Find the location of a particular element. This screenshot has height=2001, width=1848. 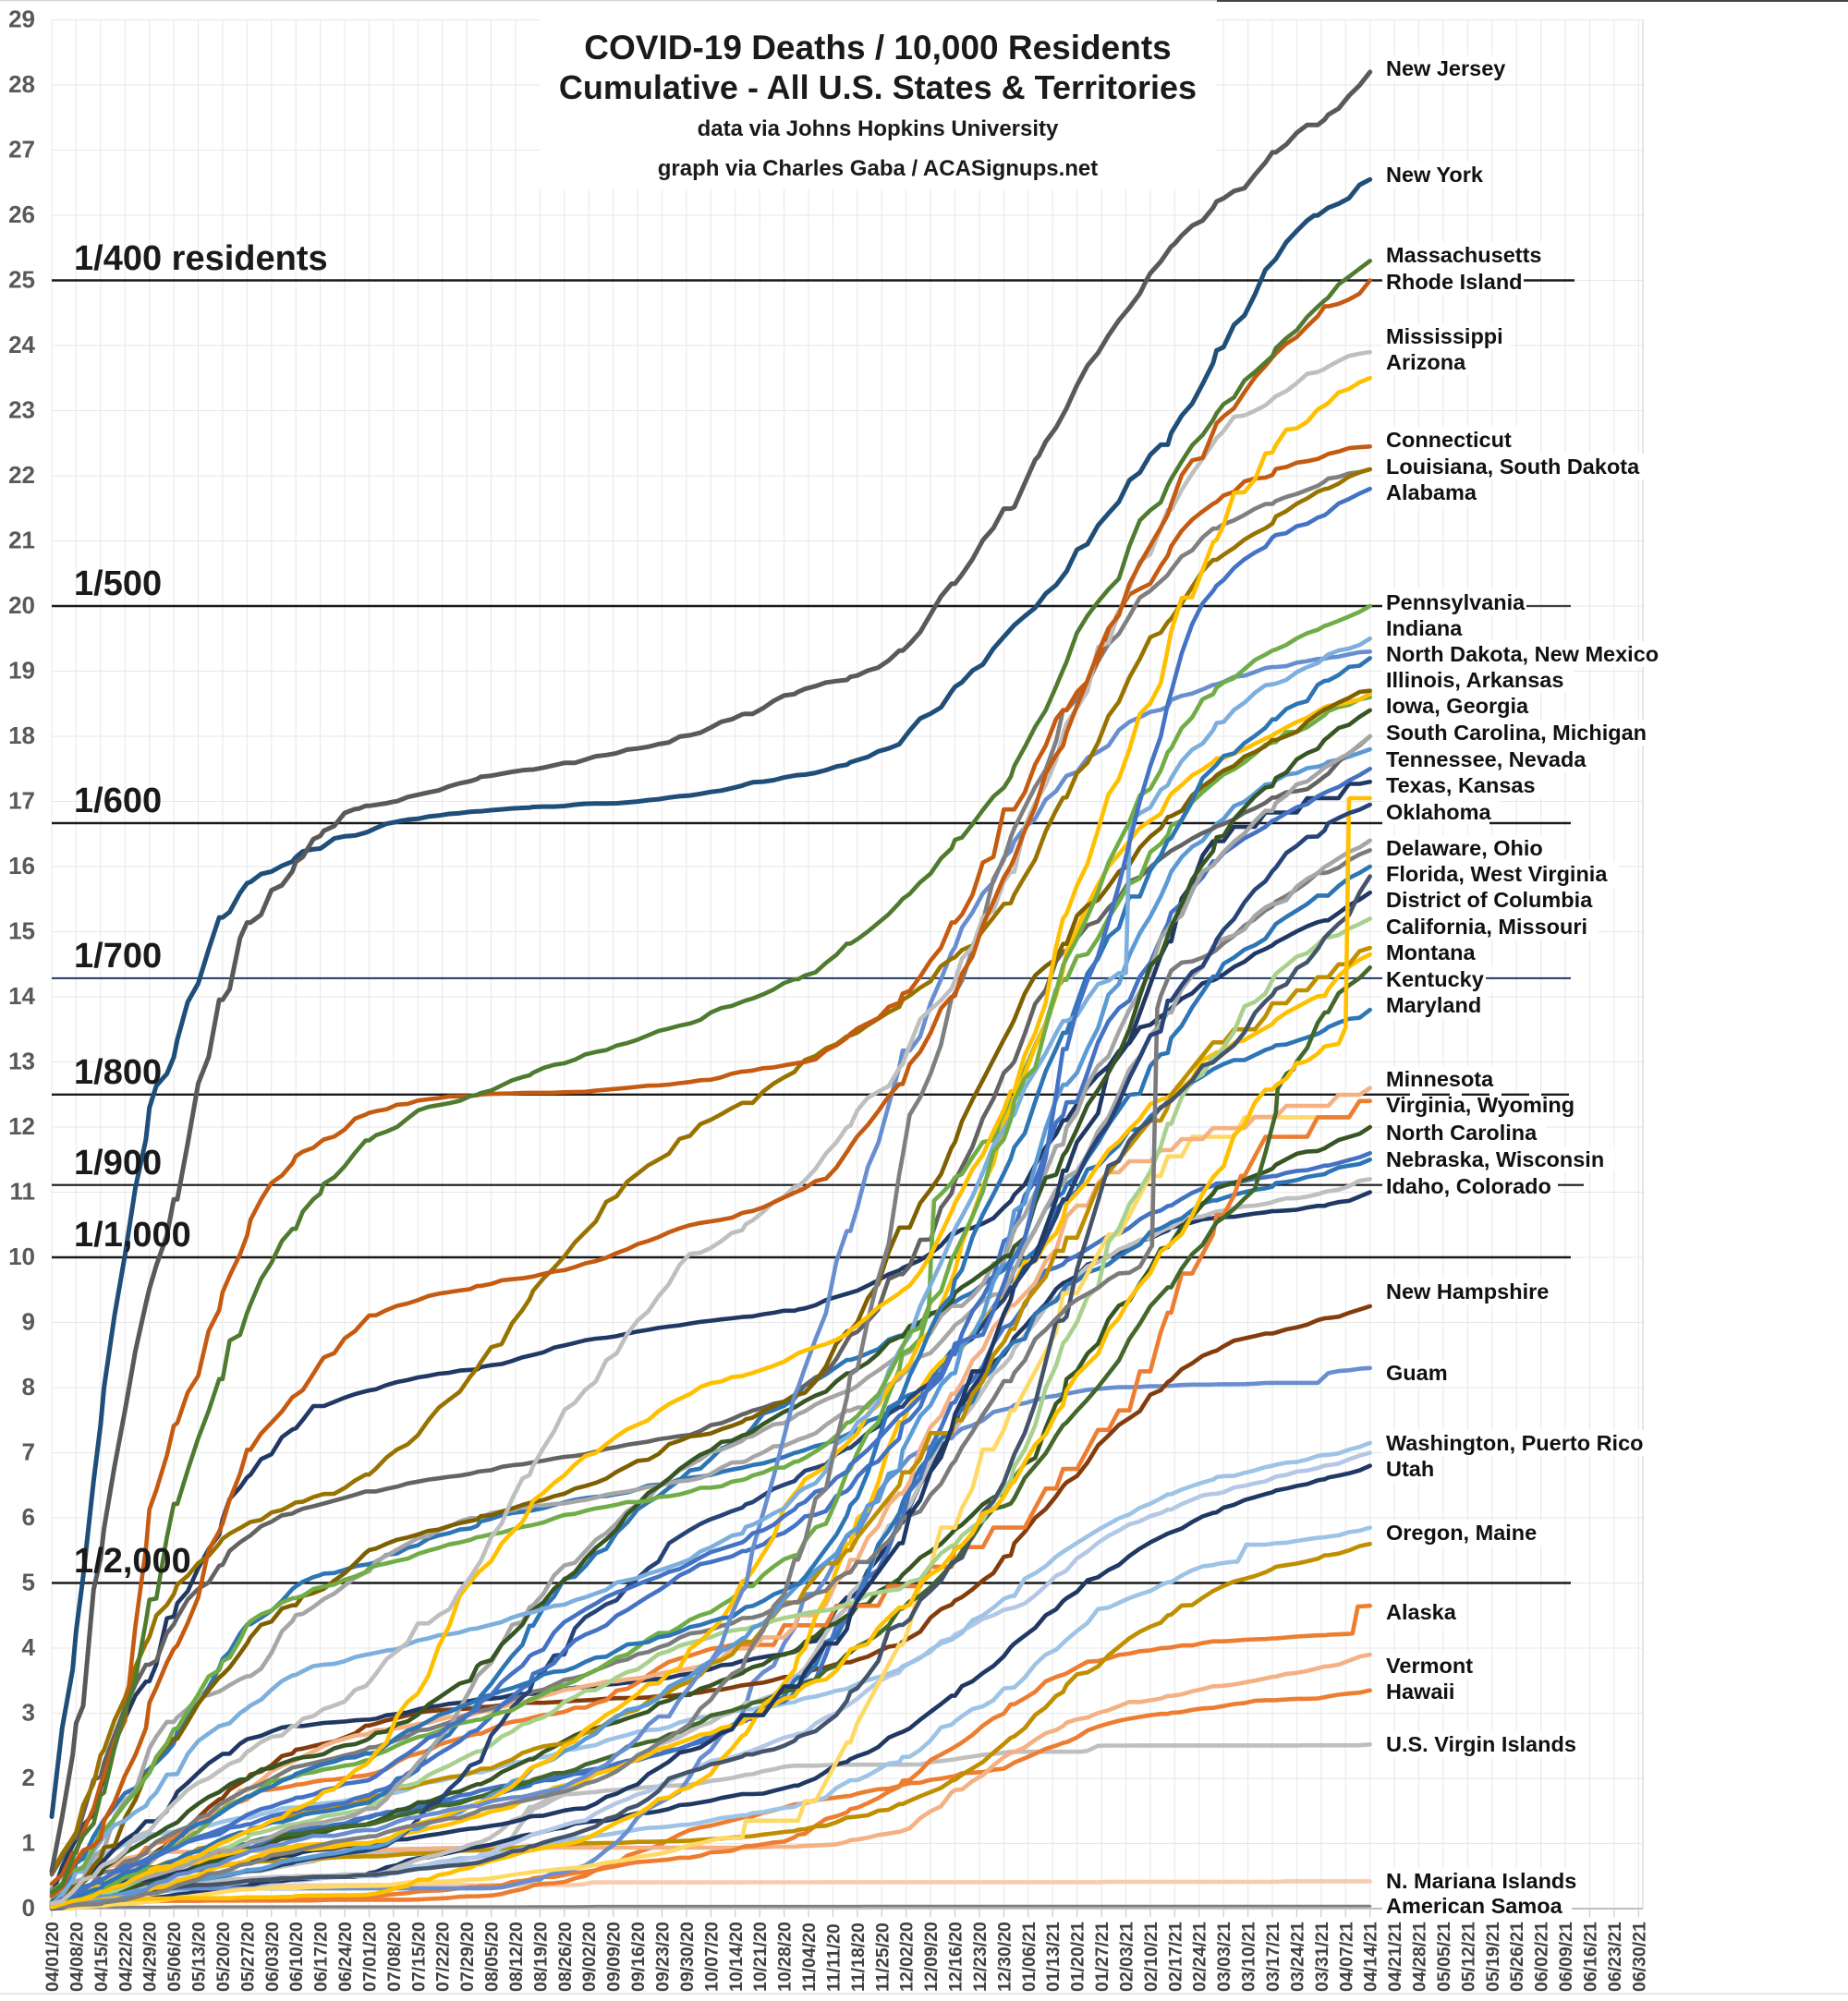

svg-text: 28 is located at coordinates (21, 84).